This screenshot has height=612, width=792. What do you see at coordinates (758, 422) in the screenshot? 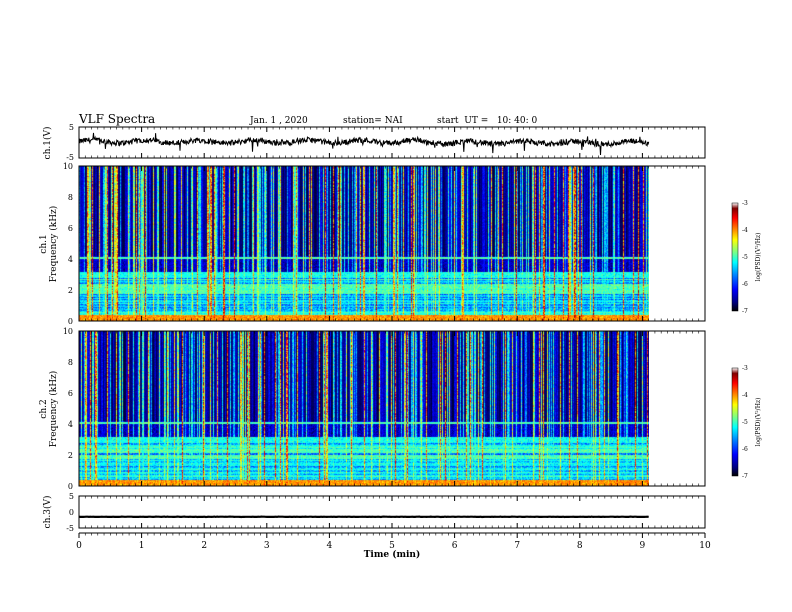
I see `ch2-colorbar-label: log(PSD)(V²/Hz)` at bounding box center [758, 422].